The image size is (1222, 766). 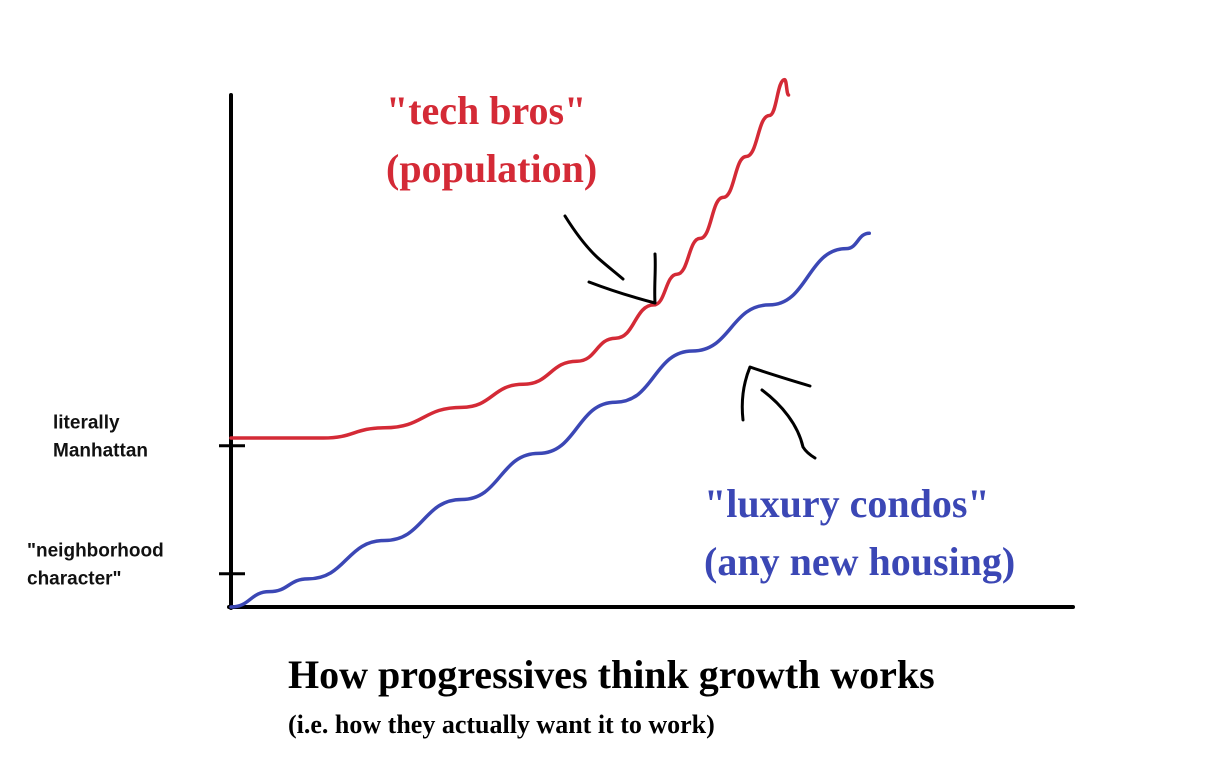 What do you see at coordinates (847, 503) in the screenshot?
I see `series-label-luxury-condos-line1: "luxury condos"` at bounding box center [847, 503].